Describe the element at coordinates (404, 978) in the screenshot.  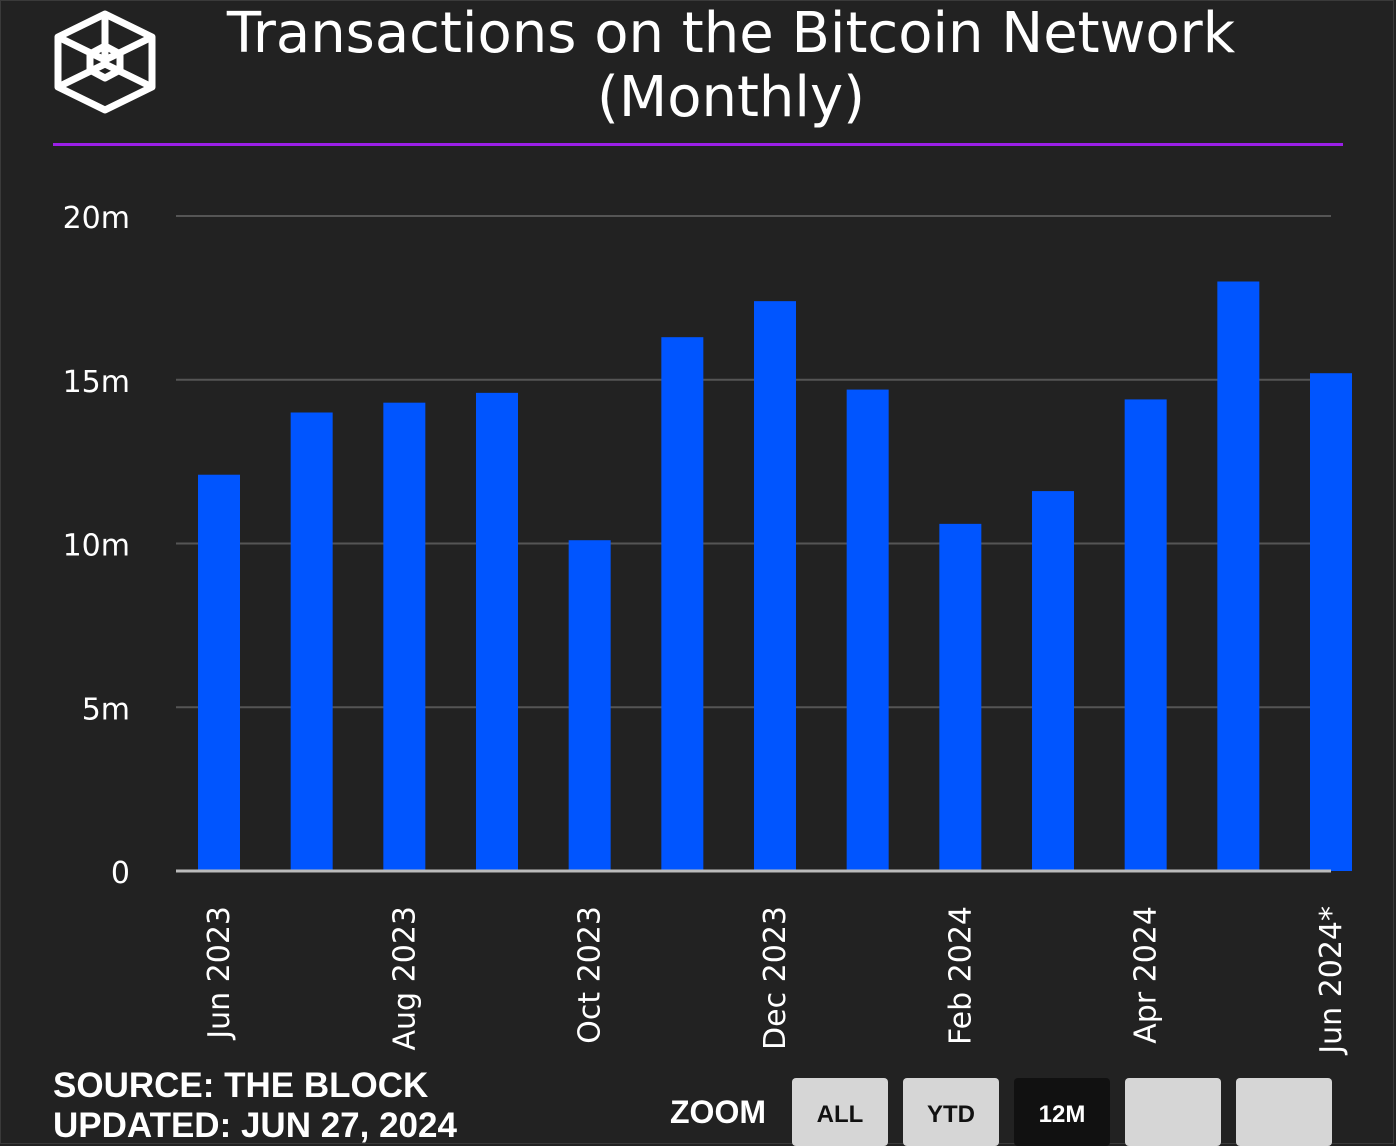
I see `x-tick-label-2: Aug 2023` at that location.